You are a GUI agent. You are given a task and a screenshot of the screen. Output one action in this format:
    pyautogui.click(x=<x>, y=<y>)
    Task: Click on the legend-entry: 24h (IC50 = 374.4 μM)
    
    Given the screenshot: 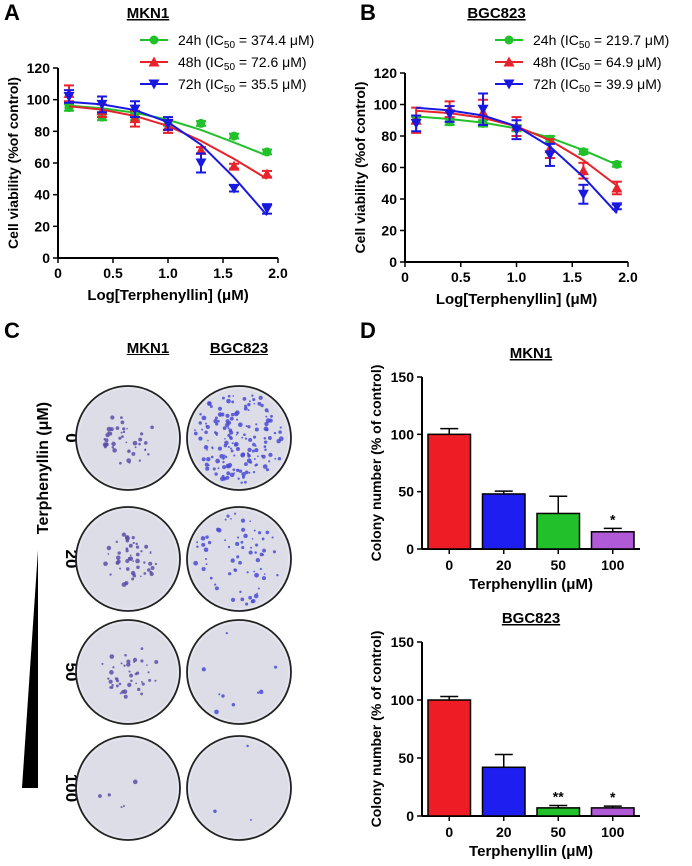 What is the action you would take?
    pyautogui.click(x=246, y=41)
    